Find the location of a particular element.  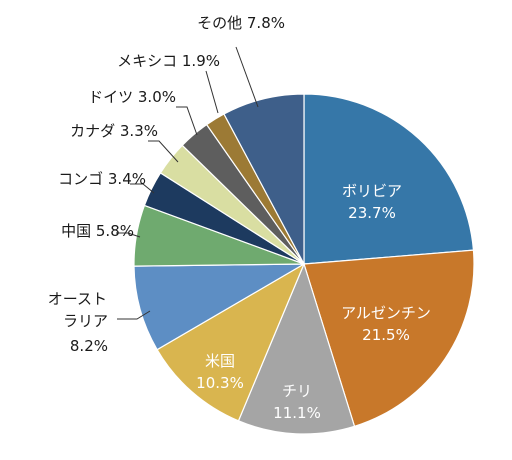

slice-name-label: ラリア is located at coordinates (85, 321).